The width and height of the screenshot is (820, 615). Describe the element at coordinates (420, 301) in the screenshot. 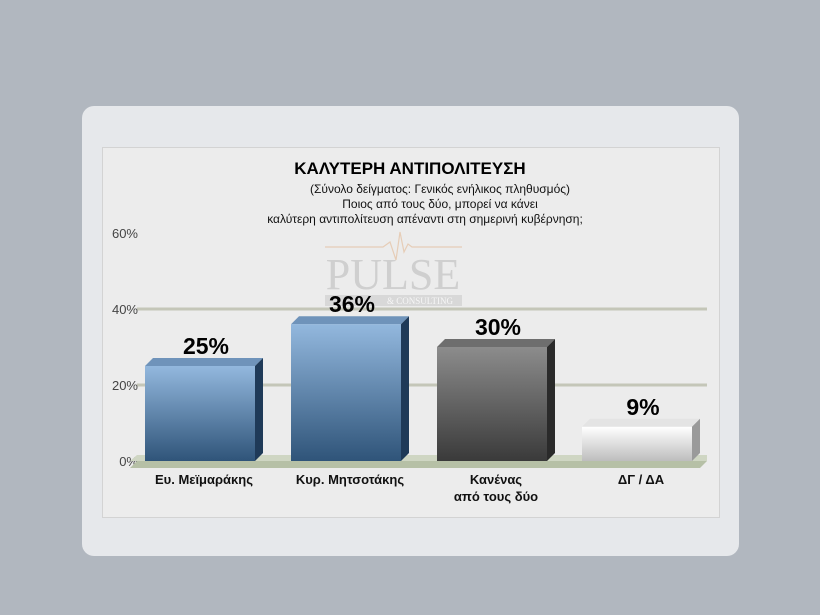

I see `svg-text: & CONSULTING` at that location.